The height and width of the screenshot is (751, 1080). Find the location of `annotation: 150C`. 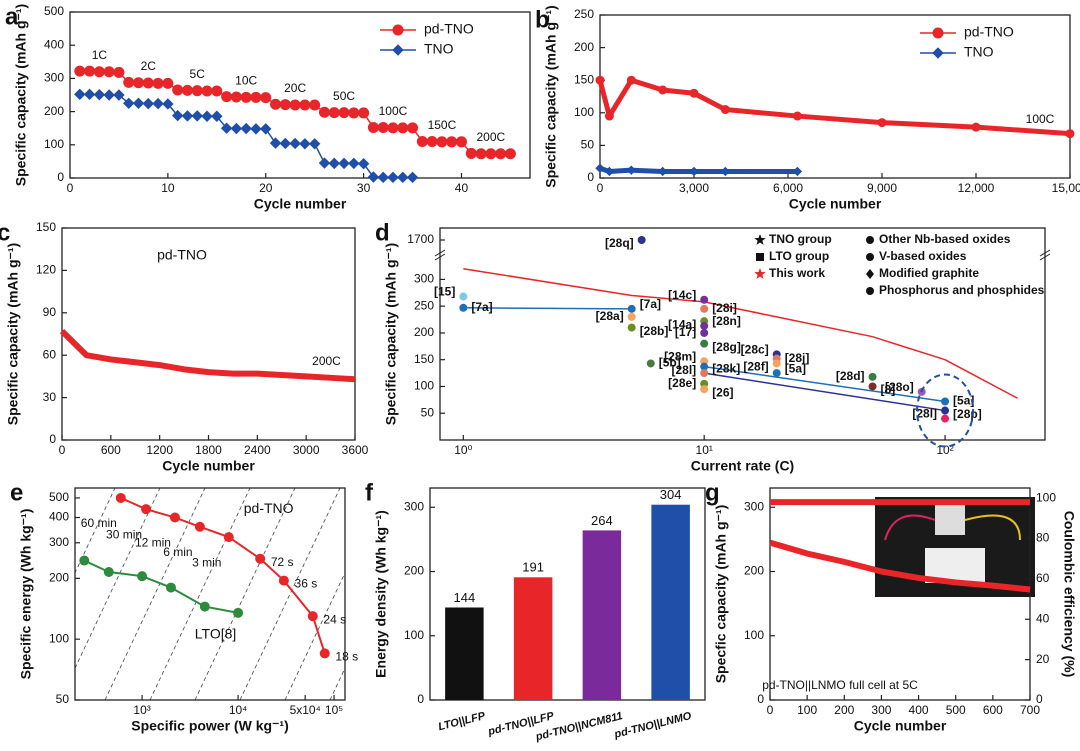

annotation: 150C is located at coordinates (442, 125).